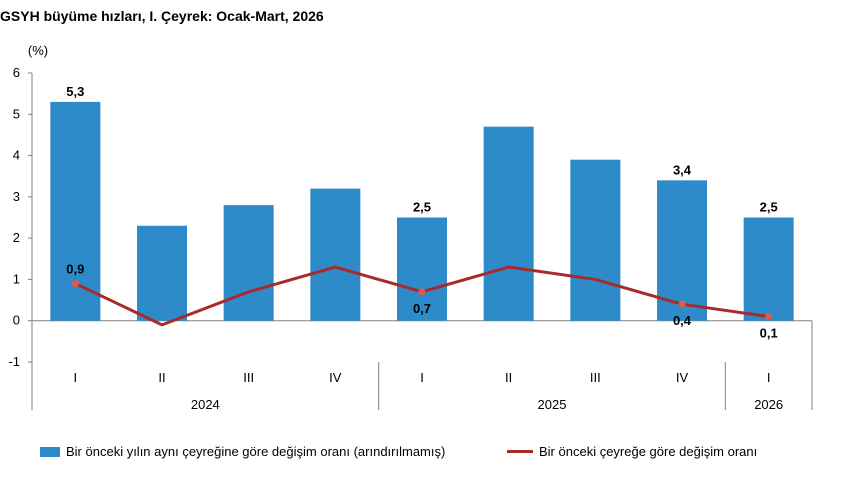  What do you see at coordinates (75, 269) in the screenshot?
I see `line-data-label: 0,9` at bounding box center [75, 269].